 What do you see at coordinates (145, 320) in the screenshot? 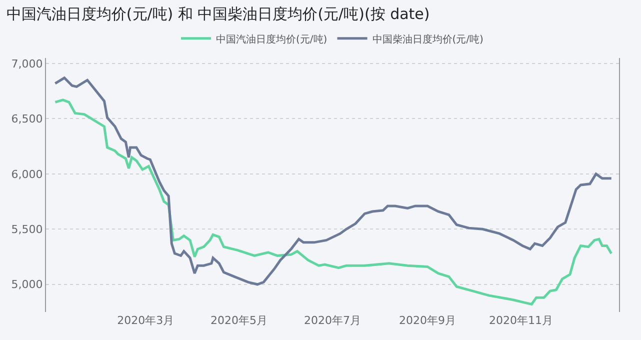
I see `x-tick-label: 2020年3月` at bounding box center [145, 320].